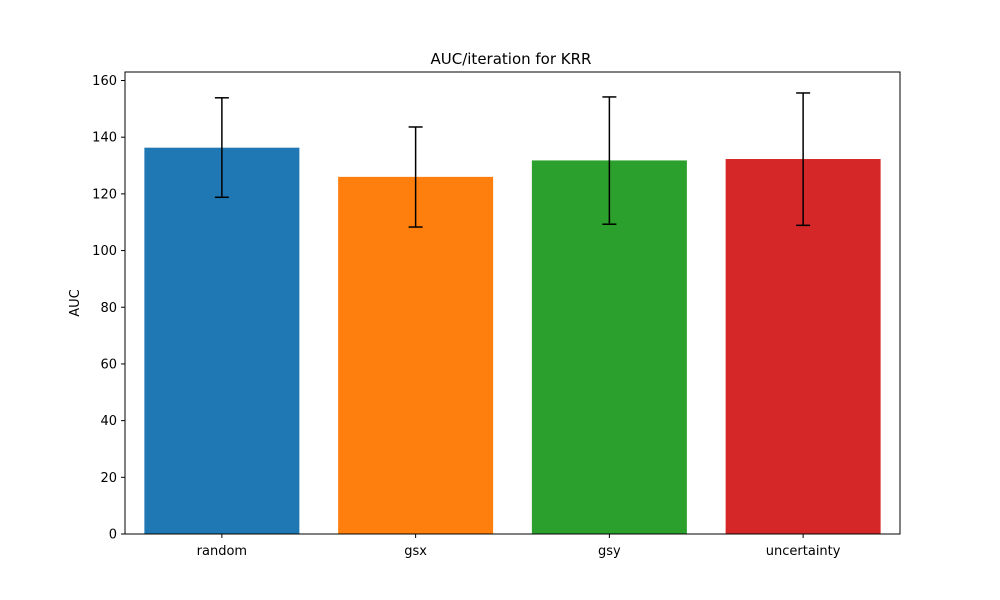 The image size is (1000, 600). Describe the element at coordinates (222, 340) in the screenshot. I see `bar-random` at that location.